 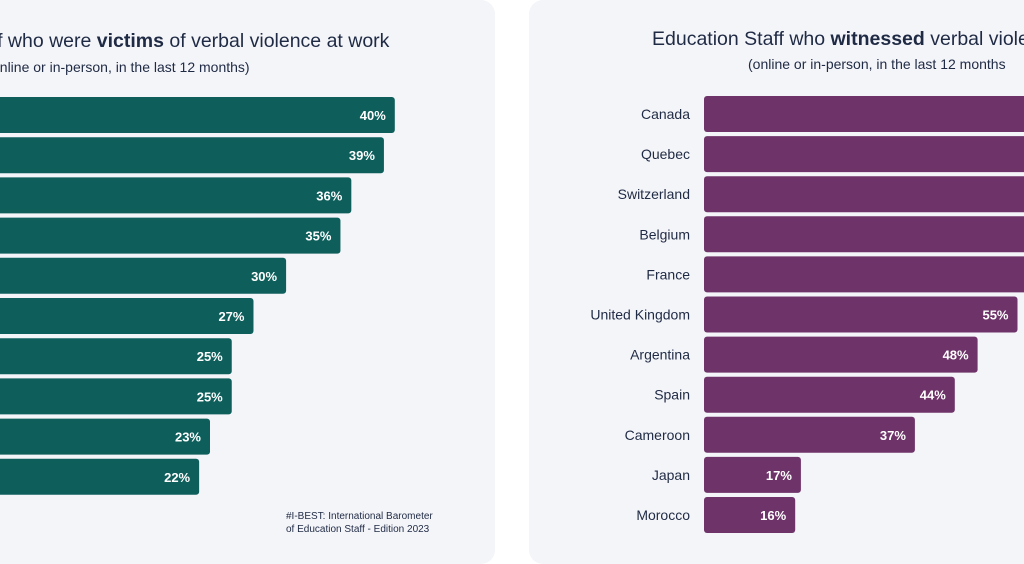 I want to click on country-label: Canada, so click(x=665, y=114).